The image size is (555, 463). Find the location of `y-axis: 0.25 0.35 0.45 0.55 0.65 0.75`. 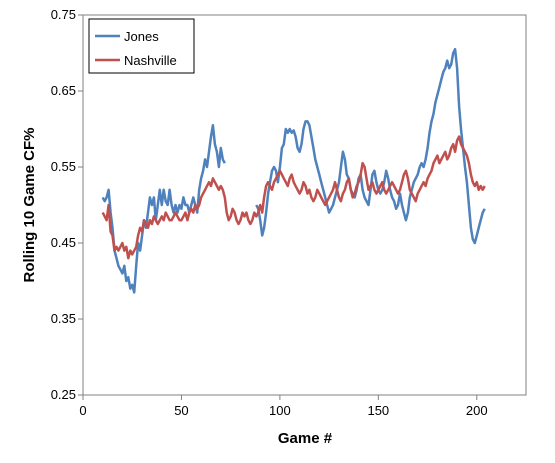

y-axis: 0.25 0.35 0.45 0.55 0.65 0.75 is located at coordinates (67, 204).